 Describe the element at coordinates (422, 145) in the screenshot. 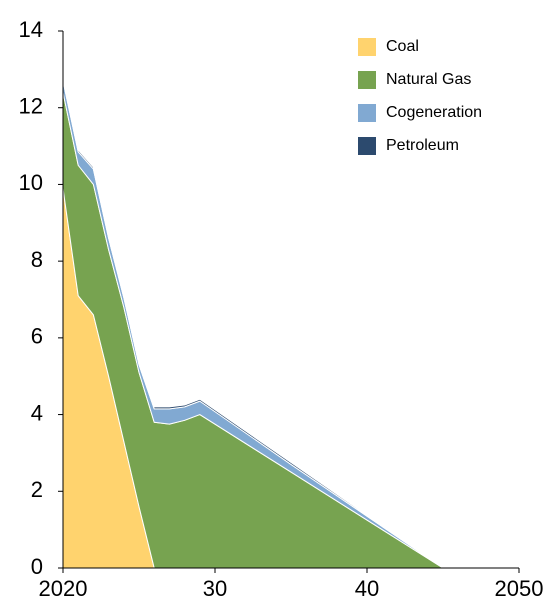

I see `legend-label: Petroleum` at that location.